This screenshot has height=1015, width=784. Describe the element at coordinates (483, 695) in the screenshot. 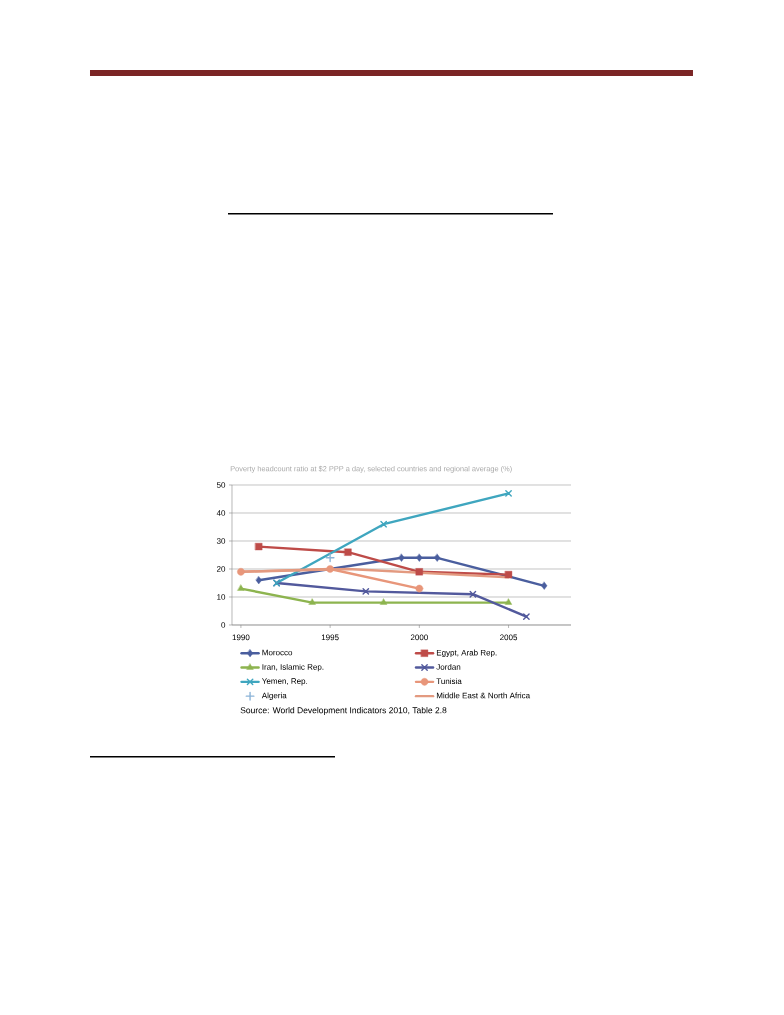

I see `legend-label: Middle East & North Africa` at that location.